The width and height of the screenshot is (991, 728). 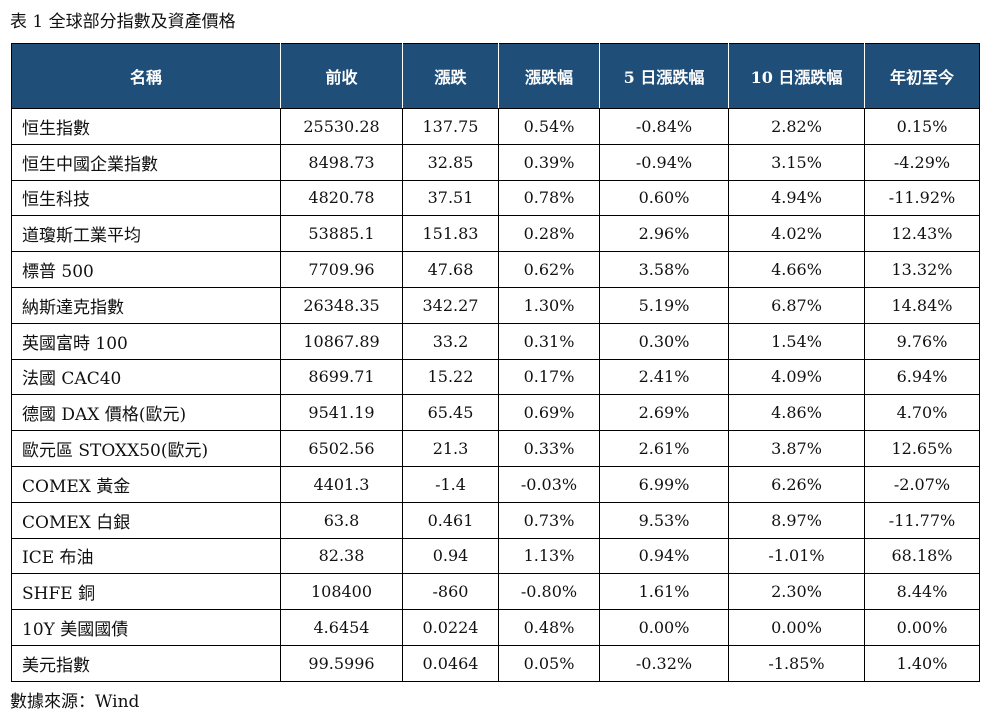 What do you see at coordinates (796, 413) in the screenshot?
I see `cell-10d-change-pct: 4.86%` at bounding box center [796, 413].